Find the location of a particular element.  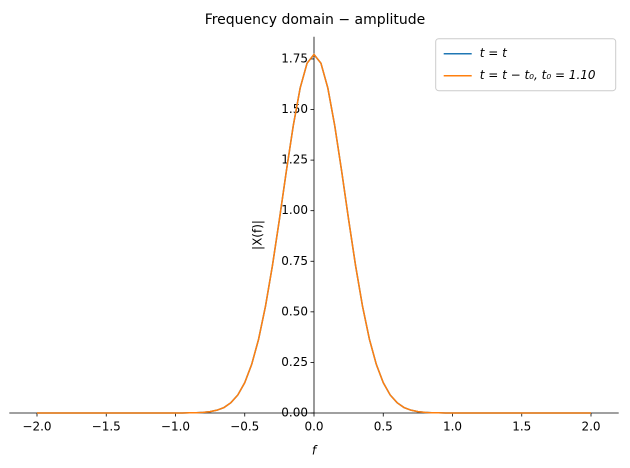

y-axis-label: |X(f)| is located at coordinates (258, 235).